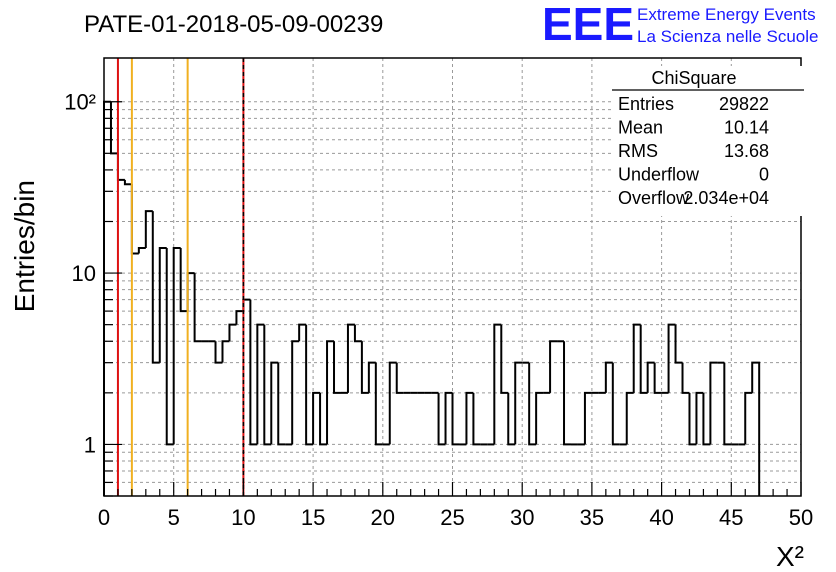 This screenshot has height=572, width=836. What do you see at coordinates (726, 14) in the screenshot?
I see `brand-line-1: Extreme Energy Events` at bounding box center [726, 14].